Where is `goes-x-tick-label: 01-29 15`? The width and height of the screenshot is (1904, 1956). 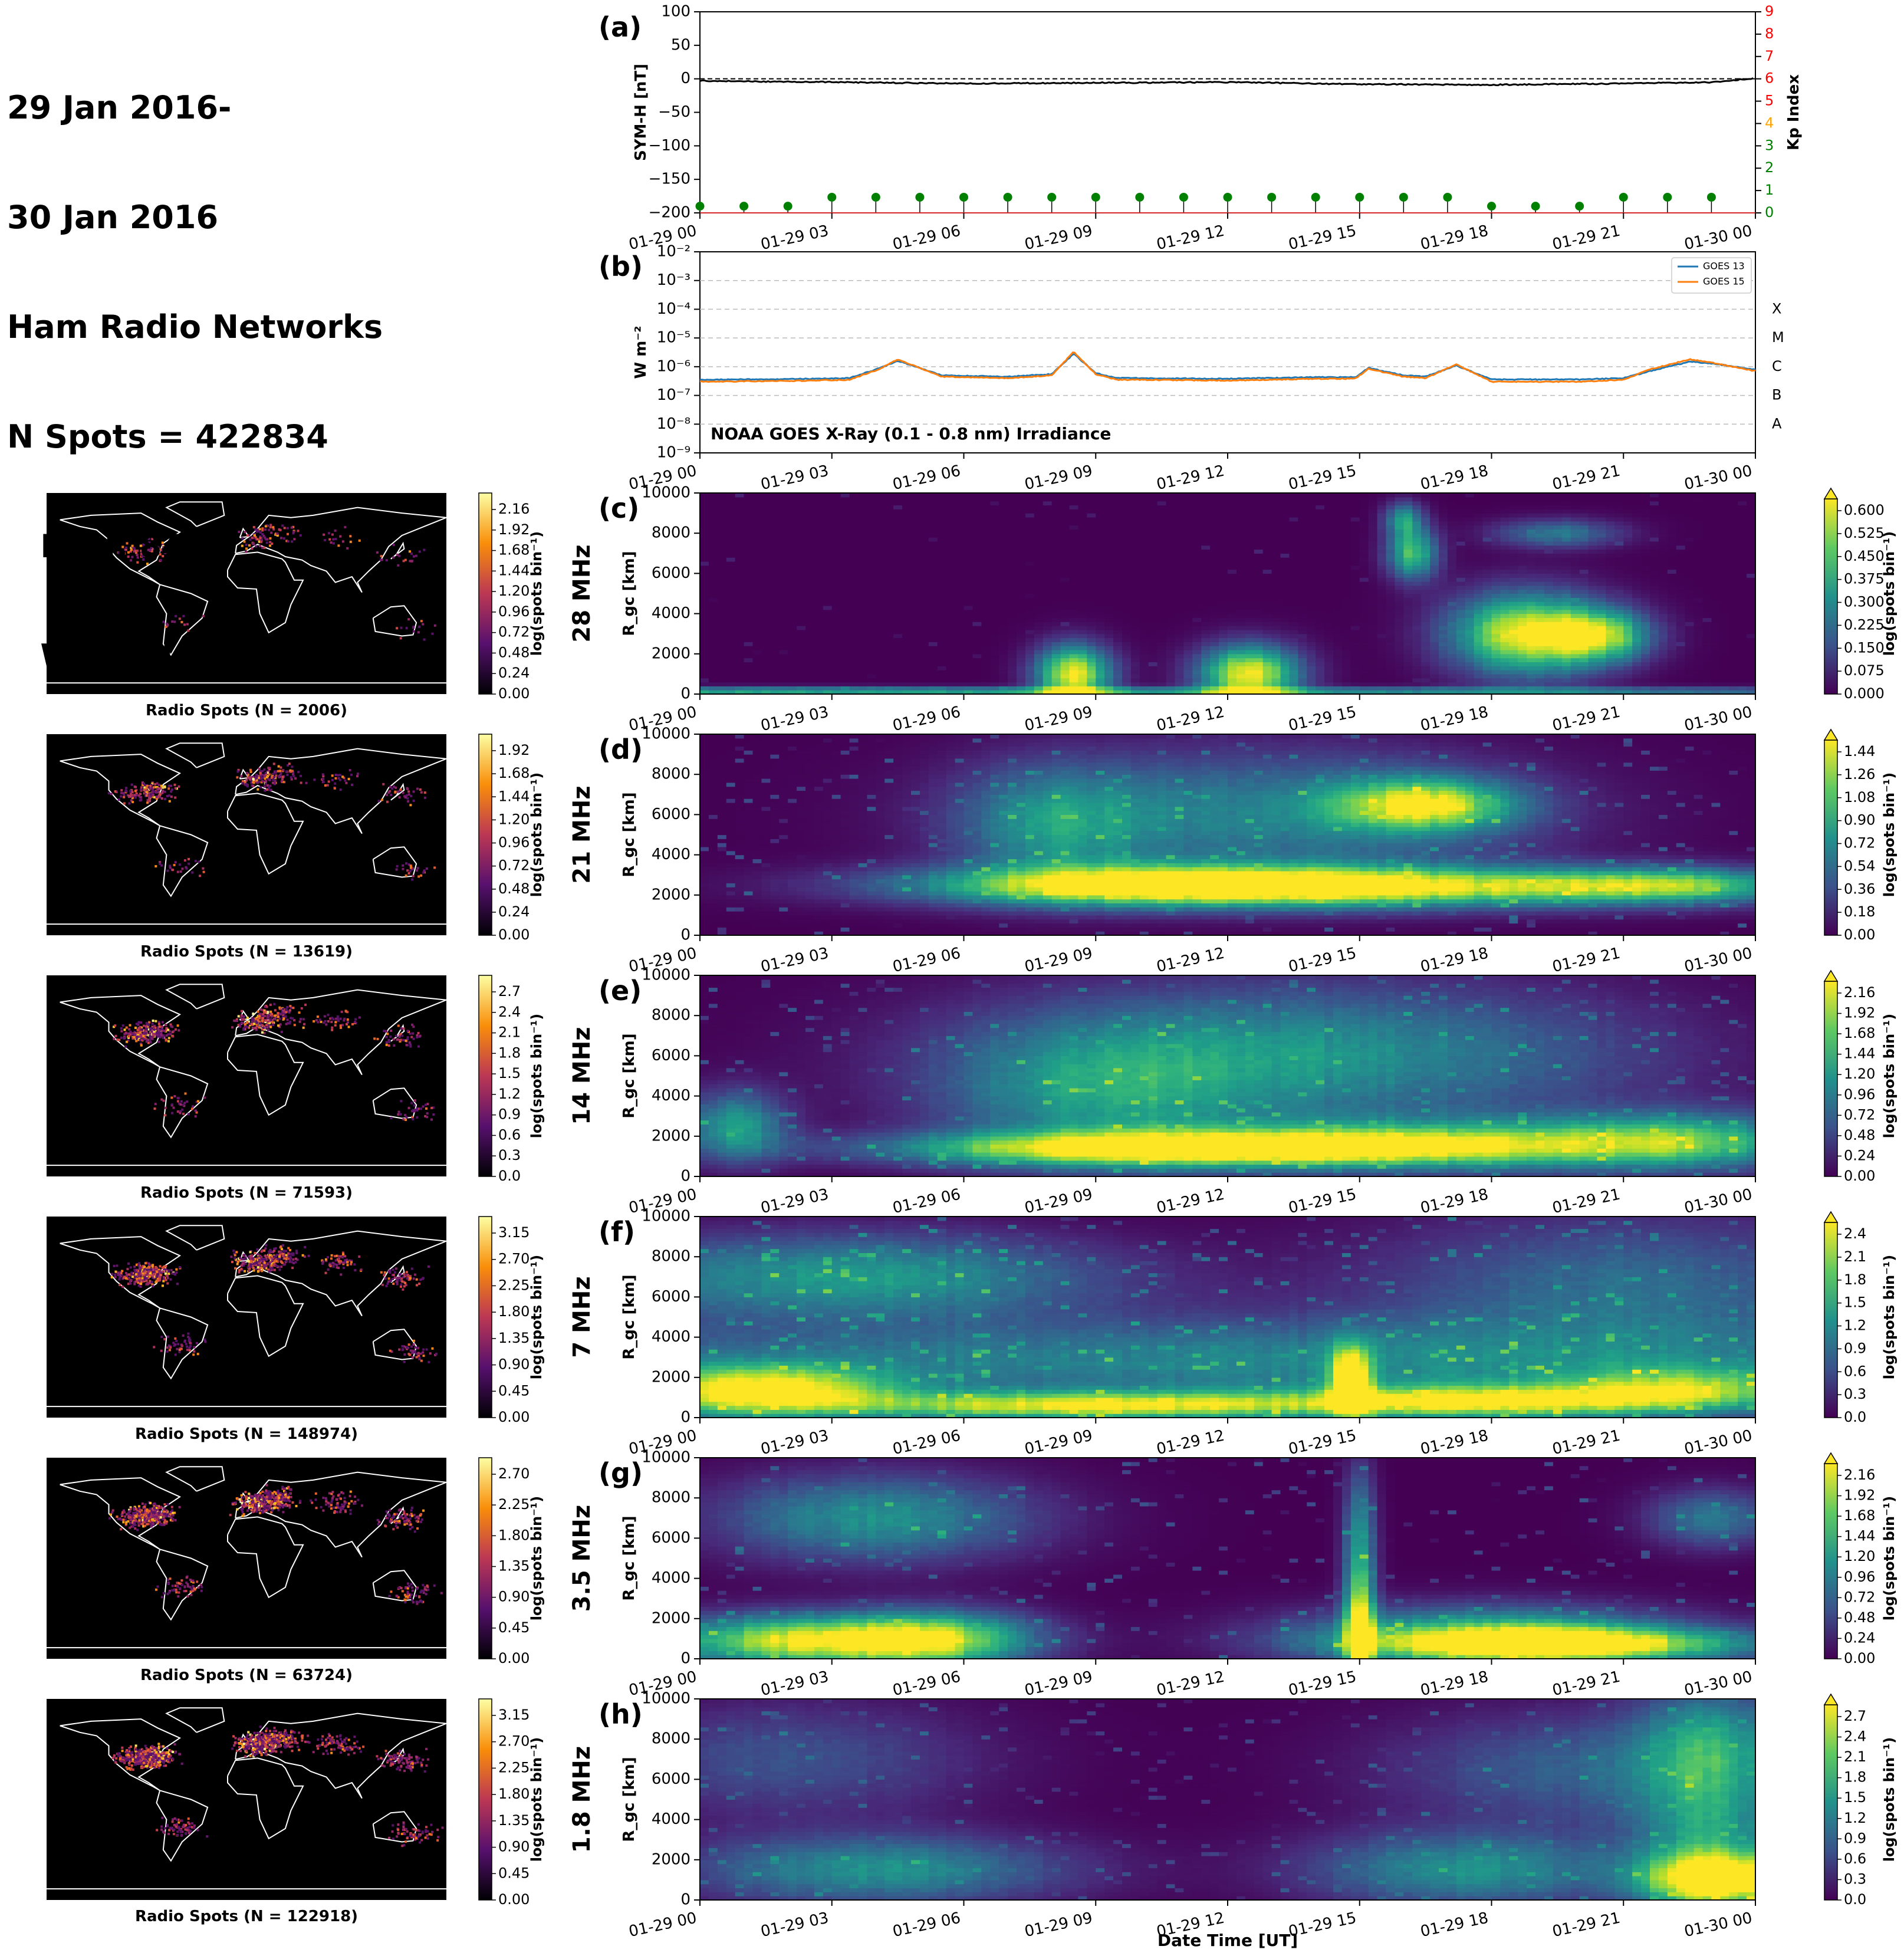
goes-x-tick-label: 01-29 15 is located at coordinates (1322, 478).